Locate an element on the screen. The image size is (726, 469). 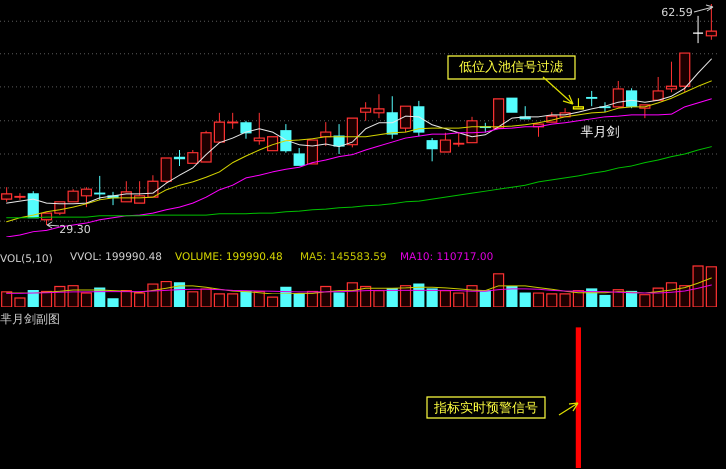
annotation: 芈月剑 is located at coordinates (600, 132).